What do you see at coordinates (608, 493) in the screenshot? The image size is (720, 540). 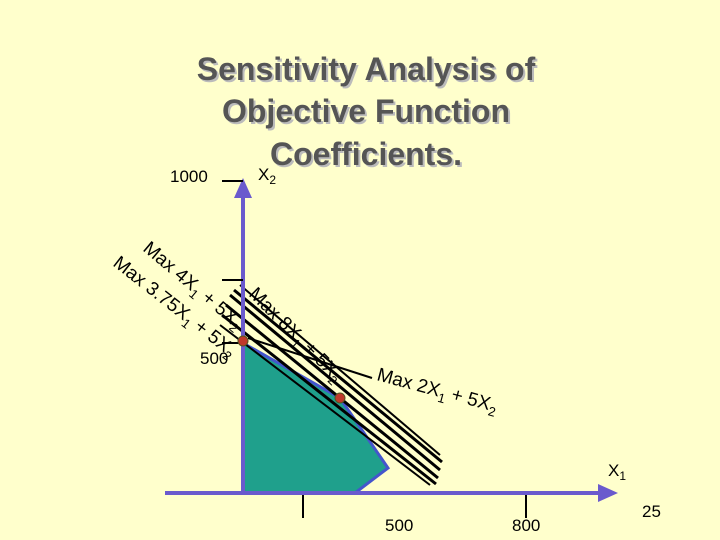 I see `x-arrow` at bounding box center [608, 493].